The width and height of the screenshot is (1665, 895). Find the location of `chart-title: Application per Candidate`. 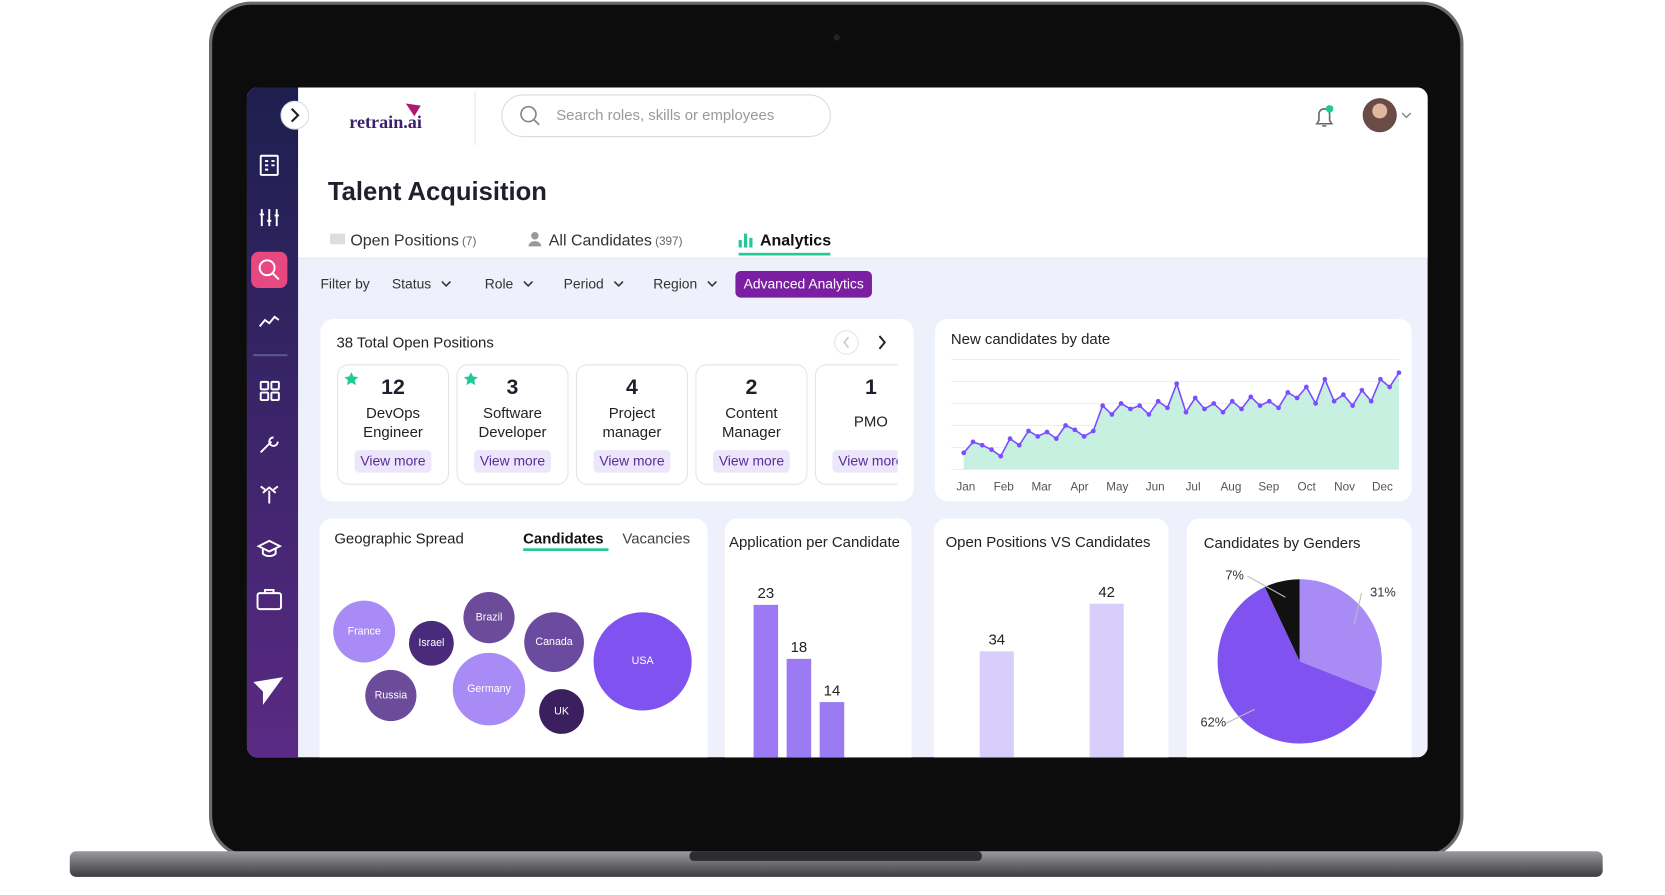

chart-title: Application per Candidate is located at coordinates (814, 542).